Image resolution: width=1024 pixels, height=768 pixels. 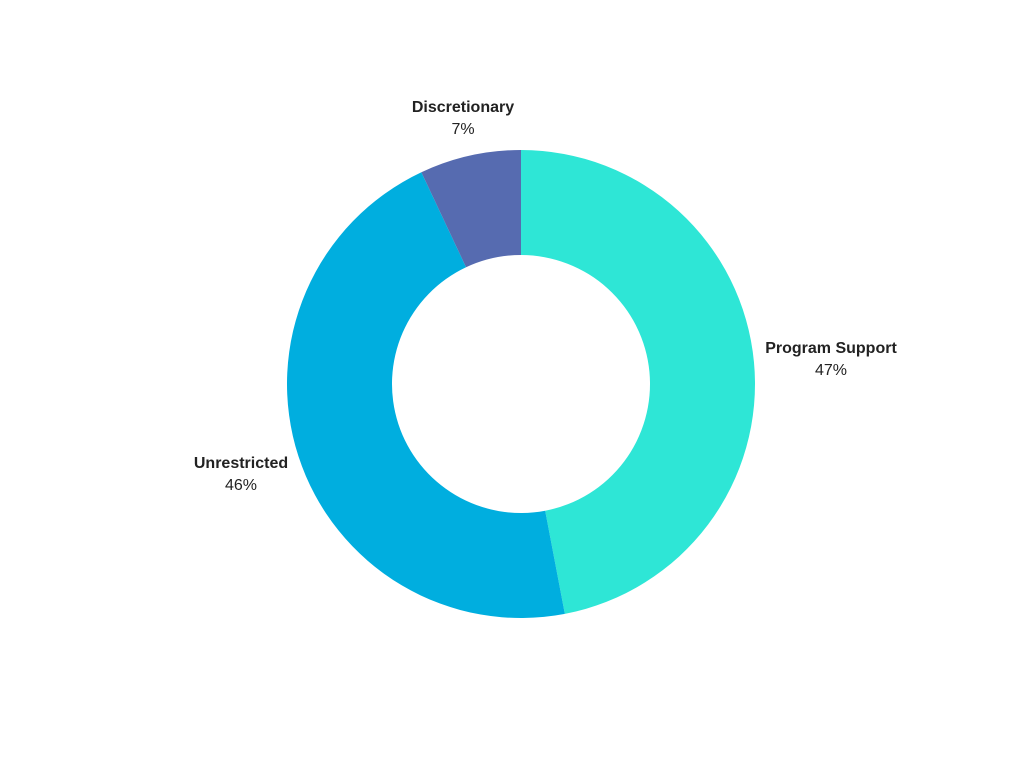 What do you see at coordinates (471, 209) in the screenshot?
I see `slice-discretionary` at bounding box center [471, 209].